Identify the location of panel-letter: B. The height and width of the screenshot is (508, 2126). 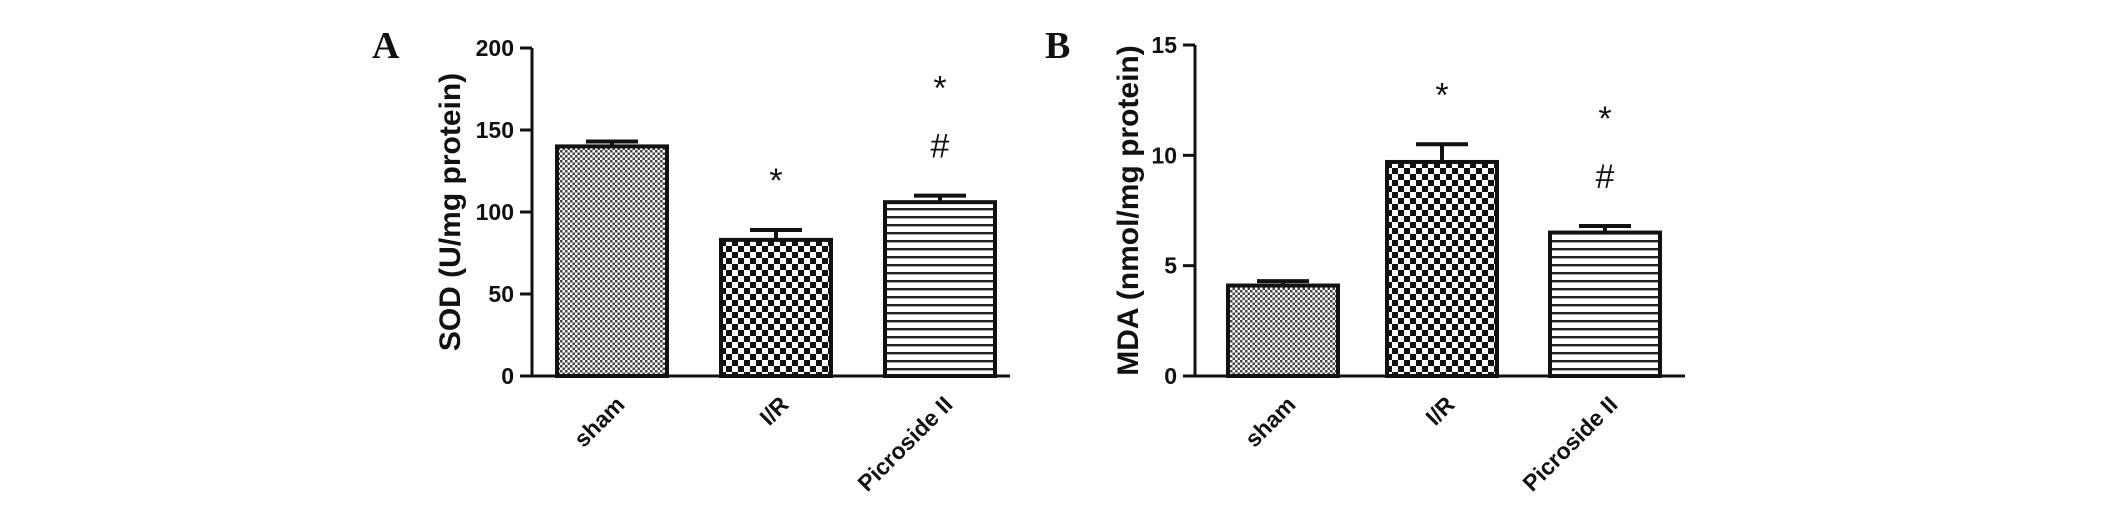
(1057, 46).